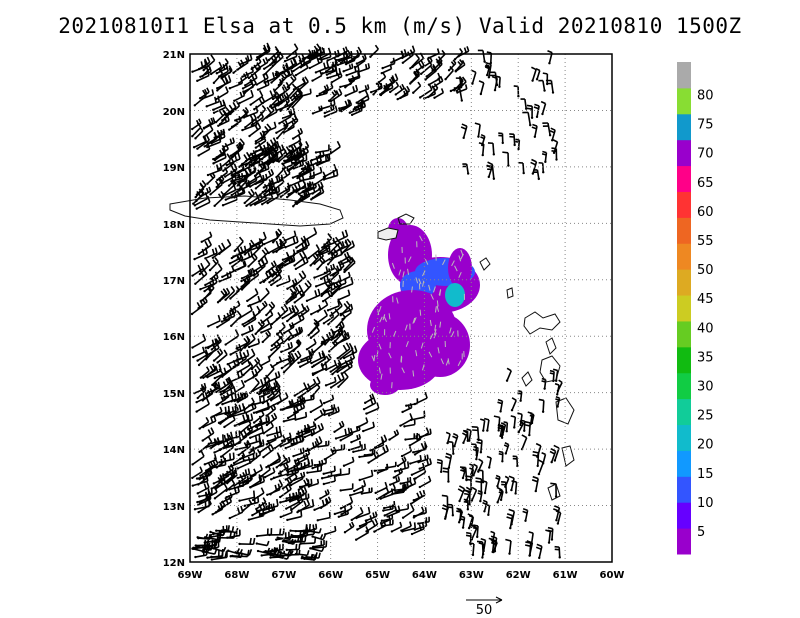  I want to click on colorbar-label: 40, so click(705, 328).